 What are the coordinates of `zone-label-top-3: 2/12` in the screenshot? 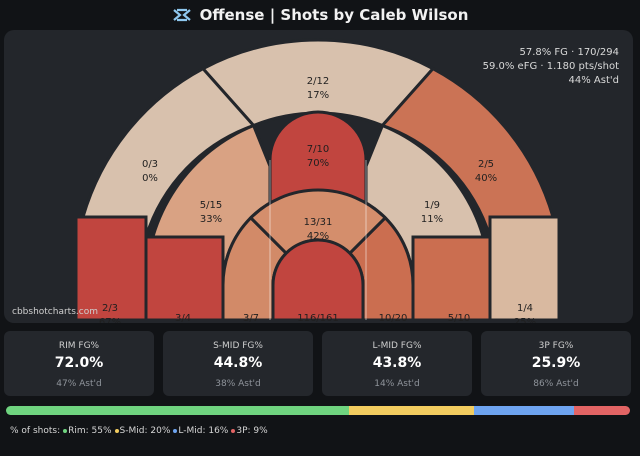 It's located at (318, 81).